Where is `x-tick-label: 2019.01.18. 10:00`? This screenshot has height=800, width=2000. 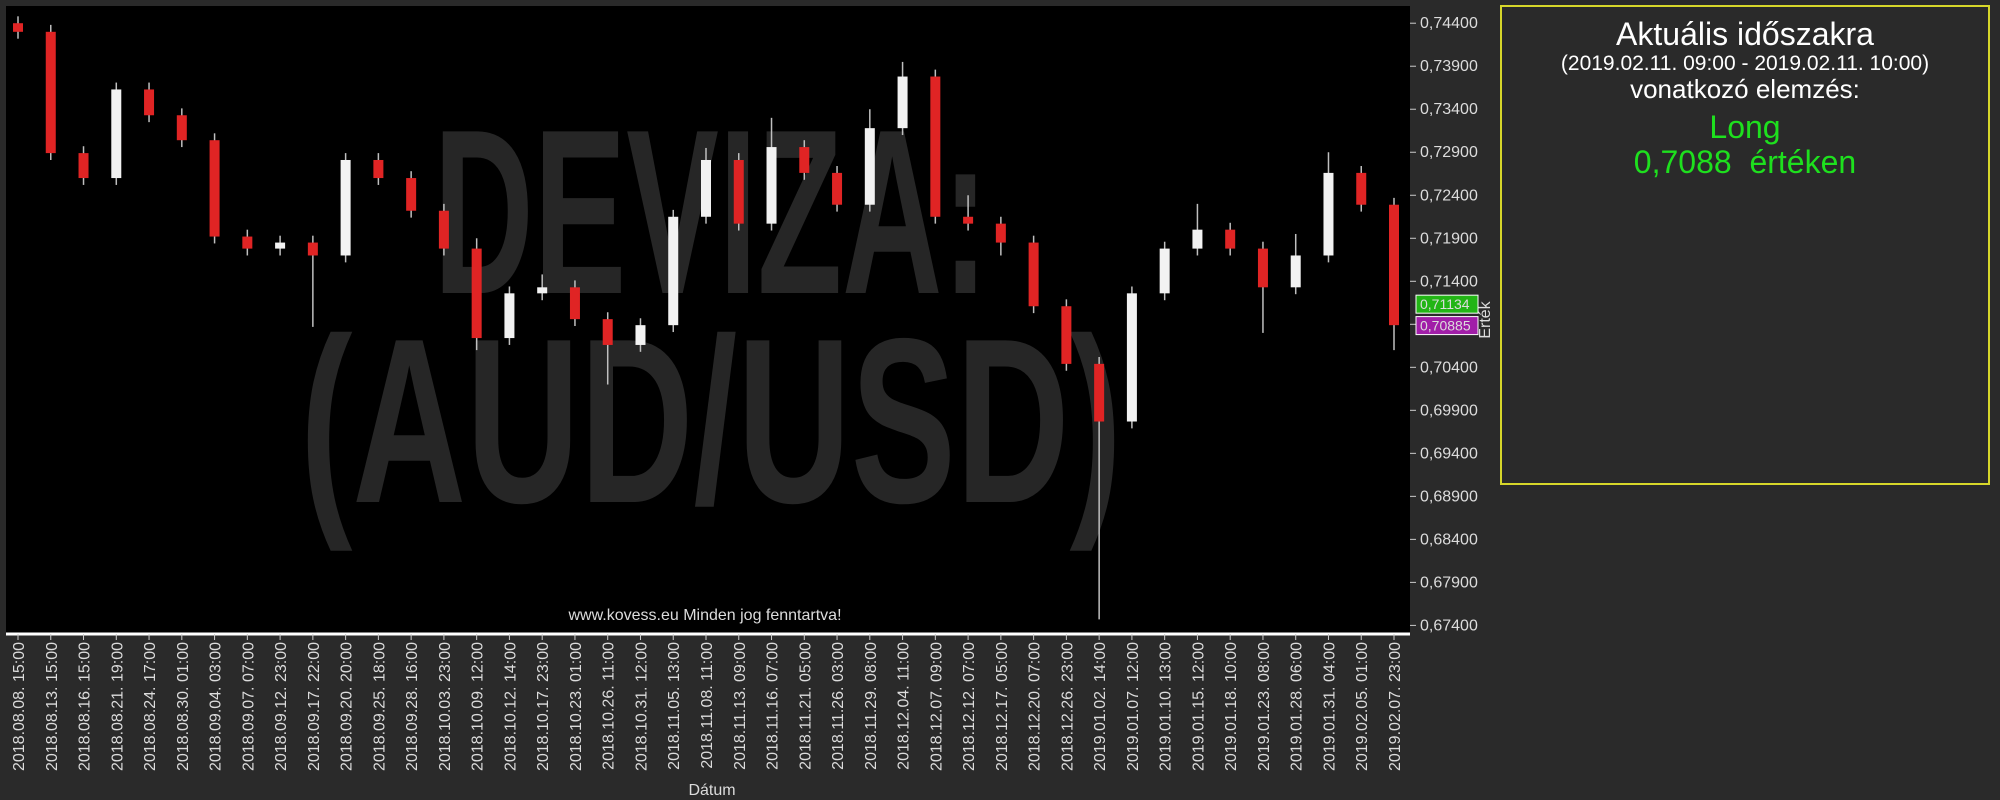
x-tick-label: 2019.01.18. 10:00 is located at coordinates (1231, 706).